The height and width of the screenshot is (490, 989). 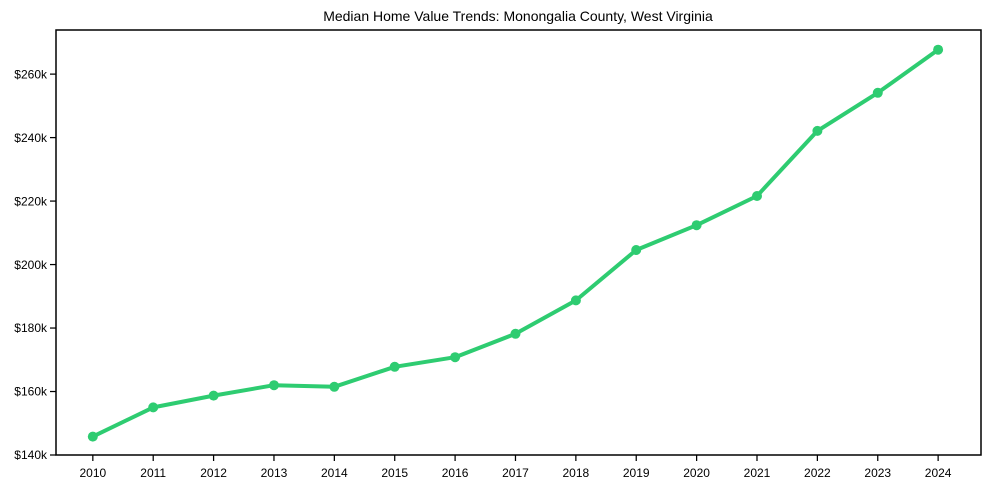 What do you see at coordinates (576, 473) in the screenshot?
I see `x-tick-label: 2018` at bounding box center [576, 473].